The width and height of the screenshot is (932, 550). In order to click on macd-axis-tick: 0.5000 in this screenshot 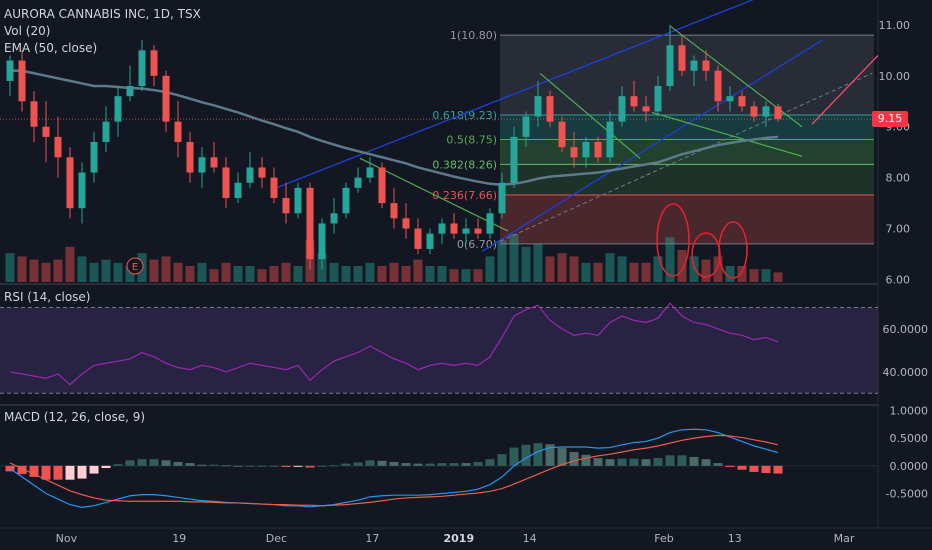, I will do `click(909, 438)`.